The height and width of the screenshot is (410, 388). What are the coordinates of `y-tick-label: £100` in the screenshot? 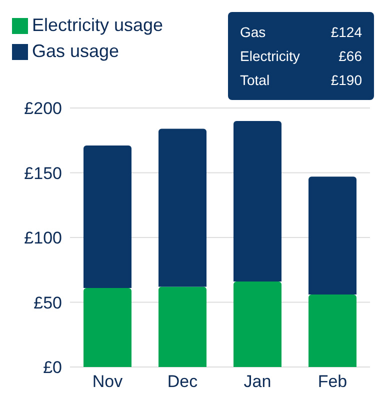 It's located at (43, 238).